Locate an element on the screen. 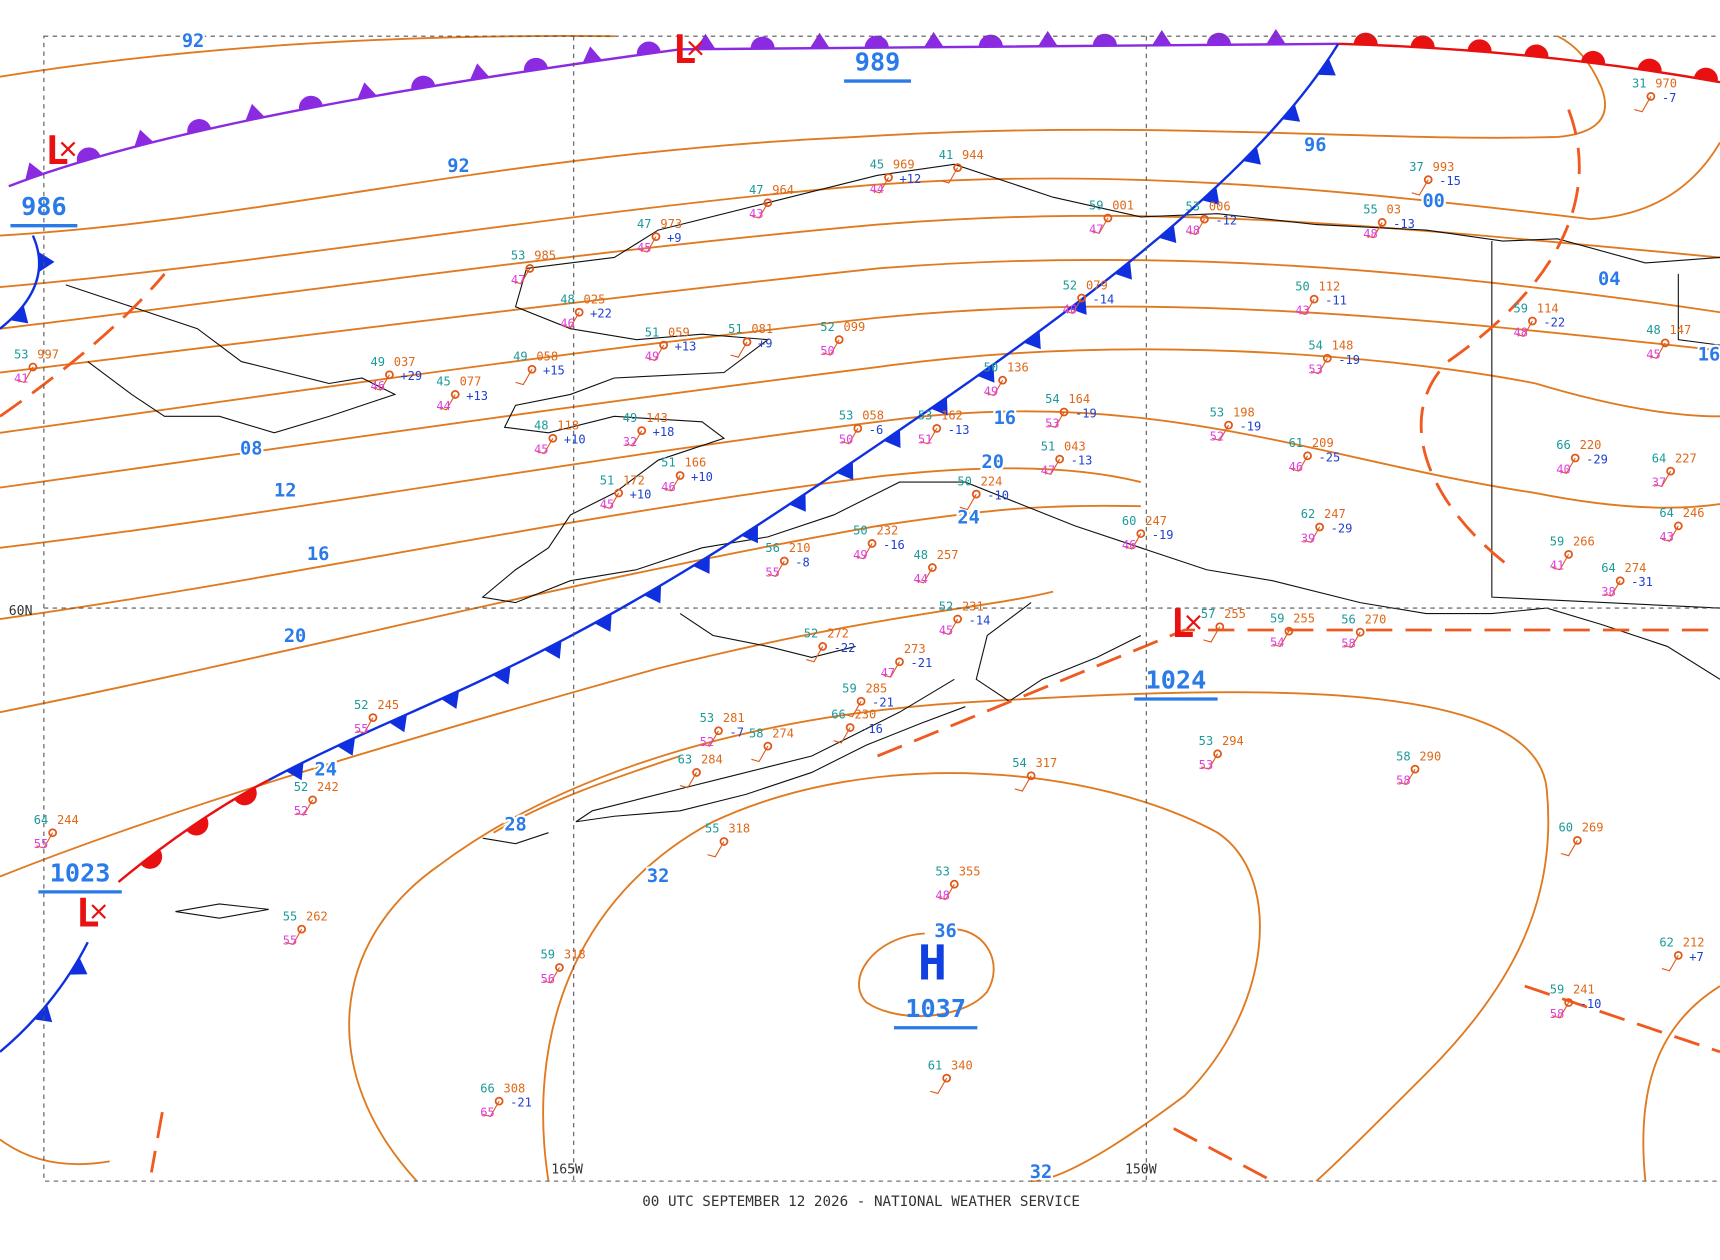 The width and height of the screenshot is (1720, 1260). station-pressure: 114 is located at coordinates (1548, 308).